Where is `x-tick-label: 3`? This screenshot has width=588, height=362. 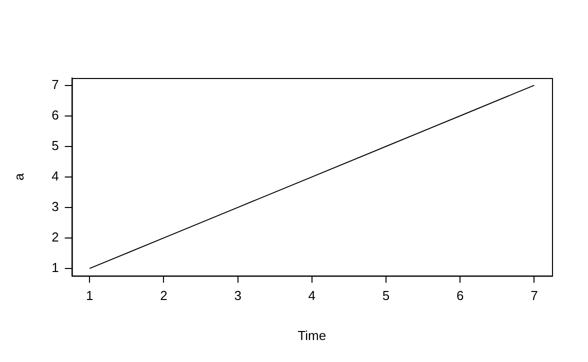
x-tick-label: 3 is located at coordinates (238, 296).